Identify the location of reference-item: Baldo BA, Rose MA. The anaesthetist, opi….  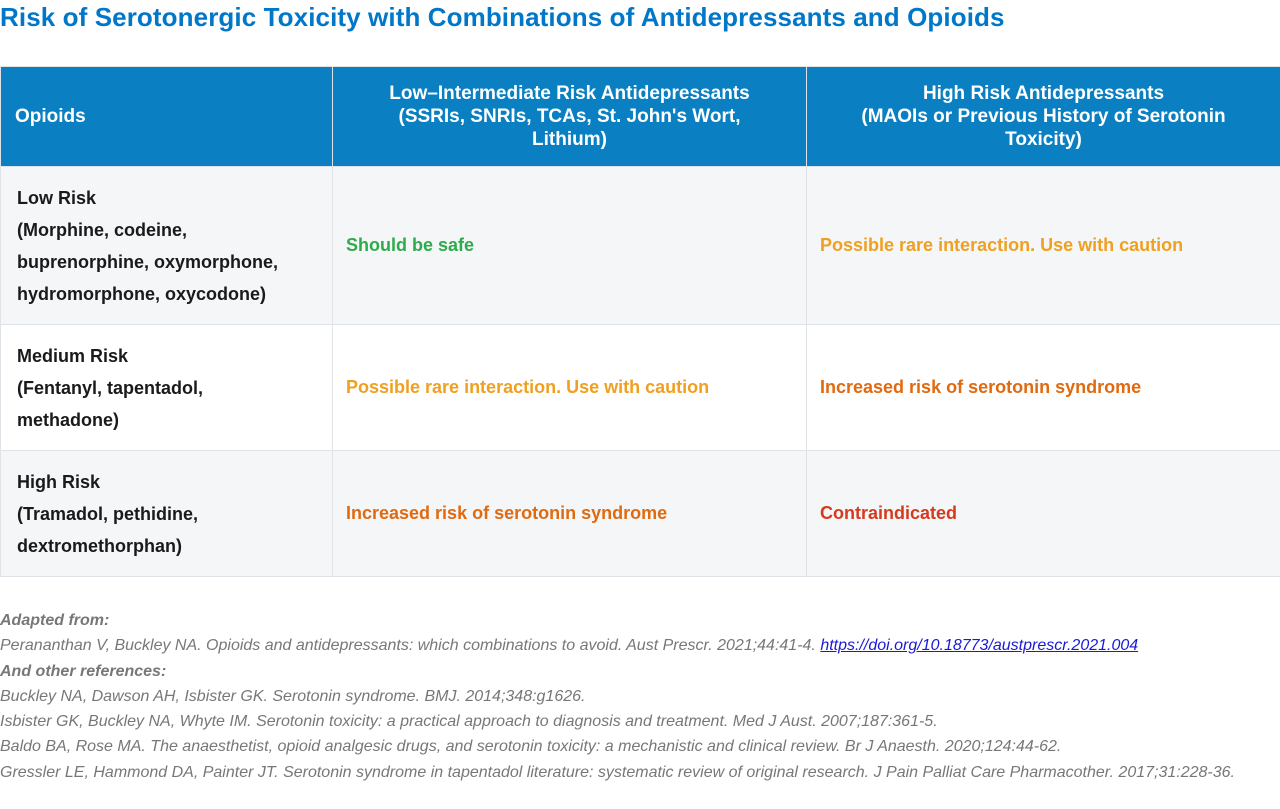
(531, 747).